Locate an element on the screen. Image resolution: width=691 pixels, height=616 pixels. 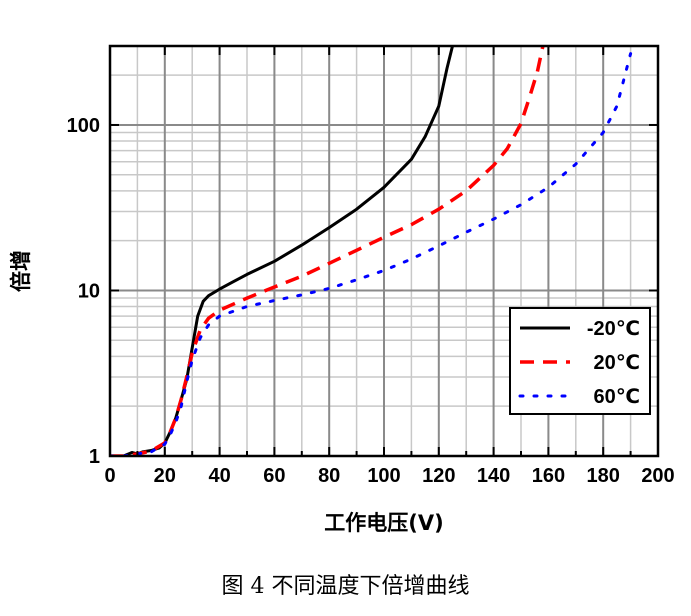
y-tick-label: 10 is located at coordinates (89, 291).